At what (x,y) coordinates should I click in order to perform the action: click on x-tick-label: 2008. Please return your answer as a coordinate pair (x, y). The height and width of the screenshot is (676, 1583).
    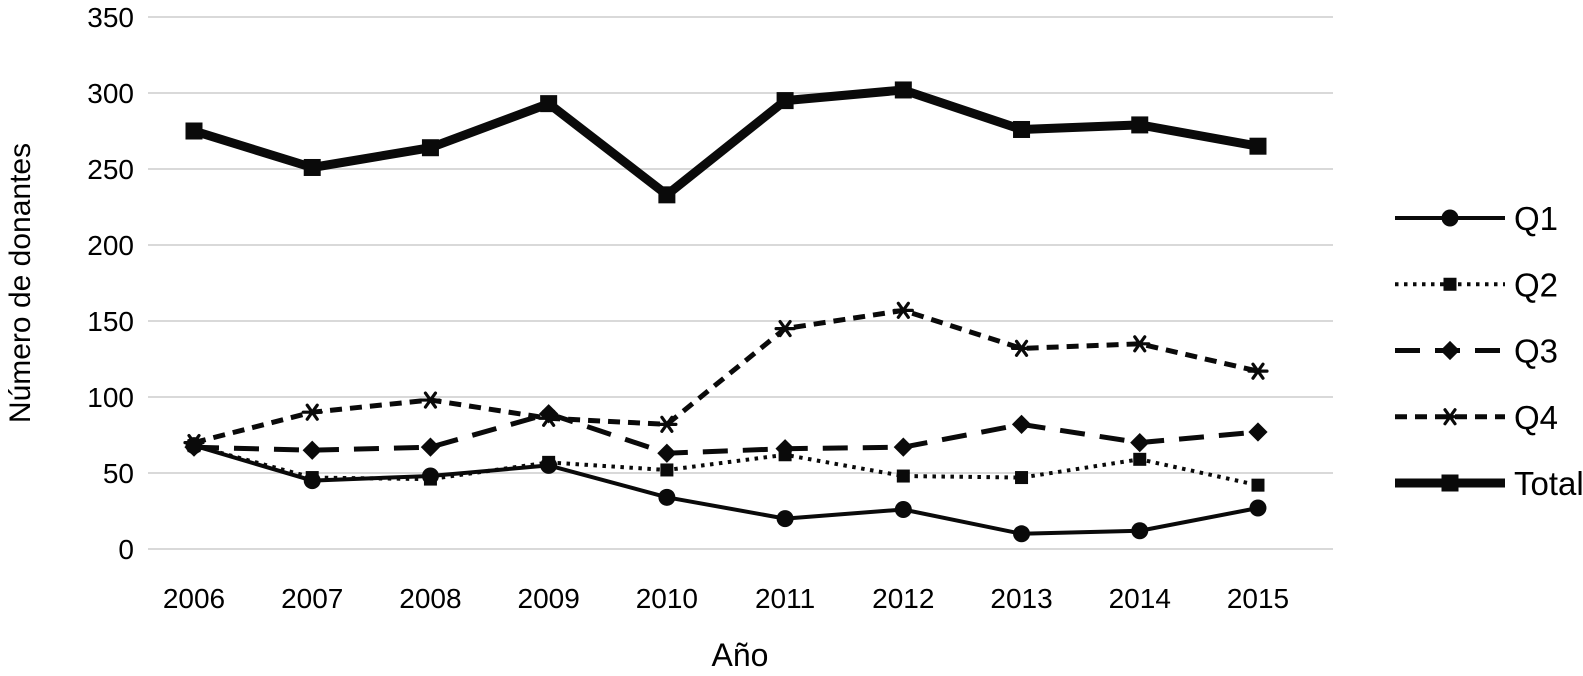
    Looking at the image, I should click on (430, 598).